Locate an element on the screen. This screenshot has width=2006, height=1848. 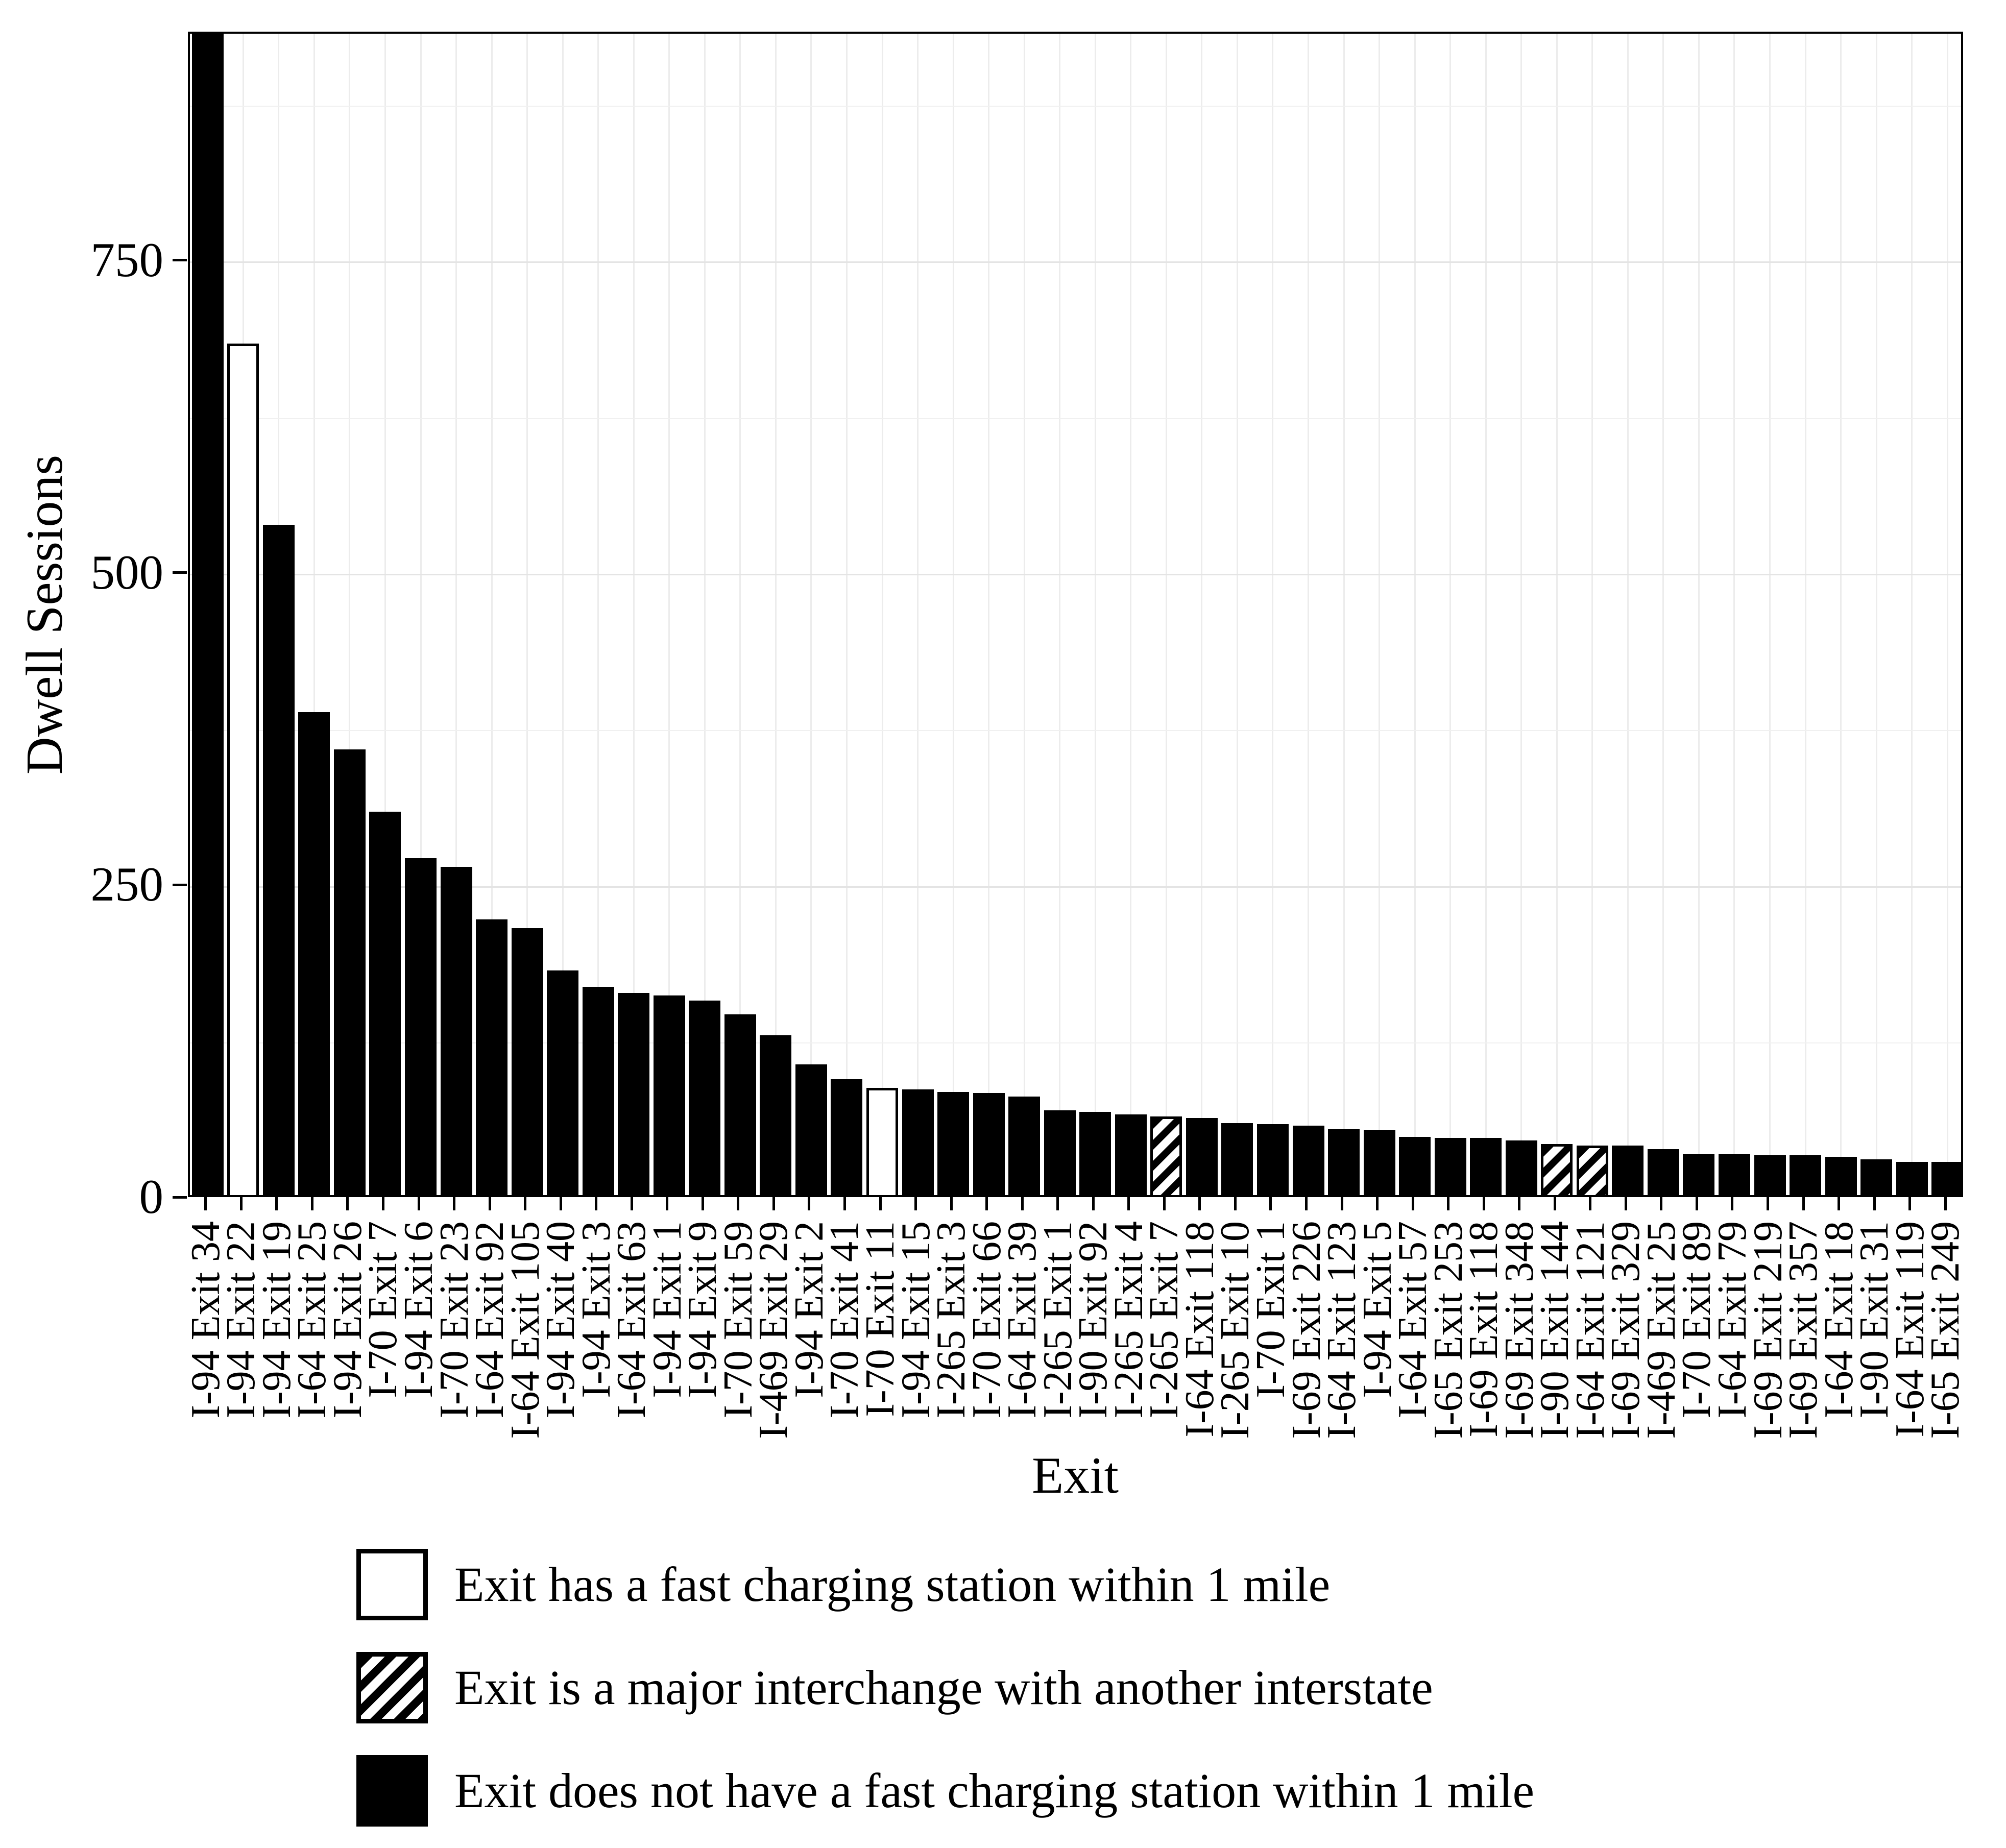
x-axis-title: Exit is located at coordinates (1075, 1475).